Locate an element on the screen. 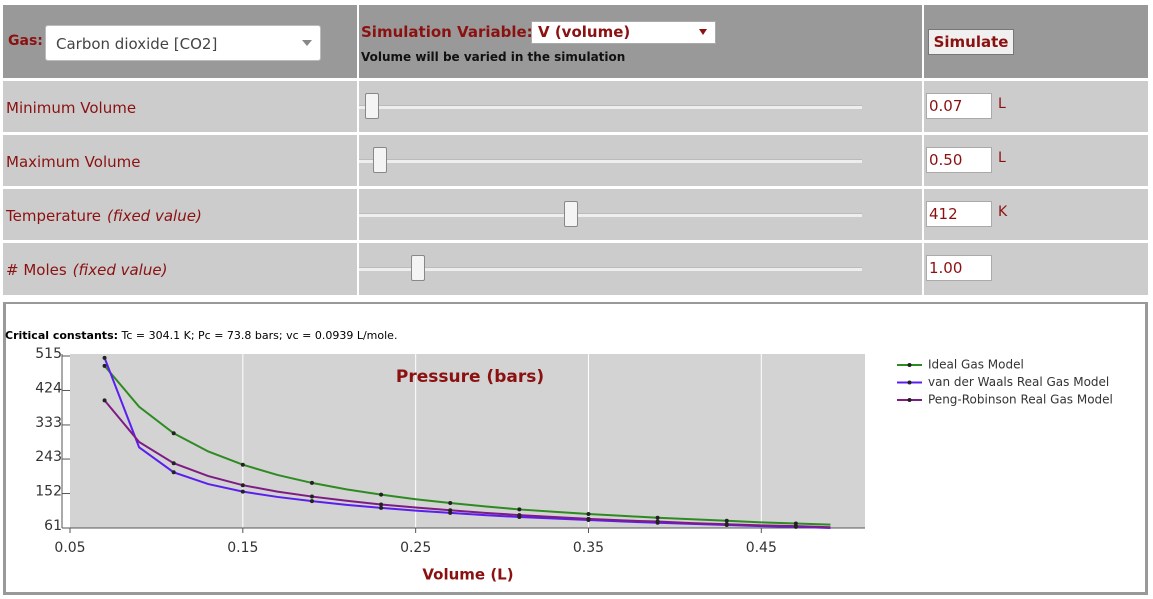  y-tick-label: 243 is located at coordinates (48, 457).